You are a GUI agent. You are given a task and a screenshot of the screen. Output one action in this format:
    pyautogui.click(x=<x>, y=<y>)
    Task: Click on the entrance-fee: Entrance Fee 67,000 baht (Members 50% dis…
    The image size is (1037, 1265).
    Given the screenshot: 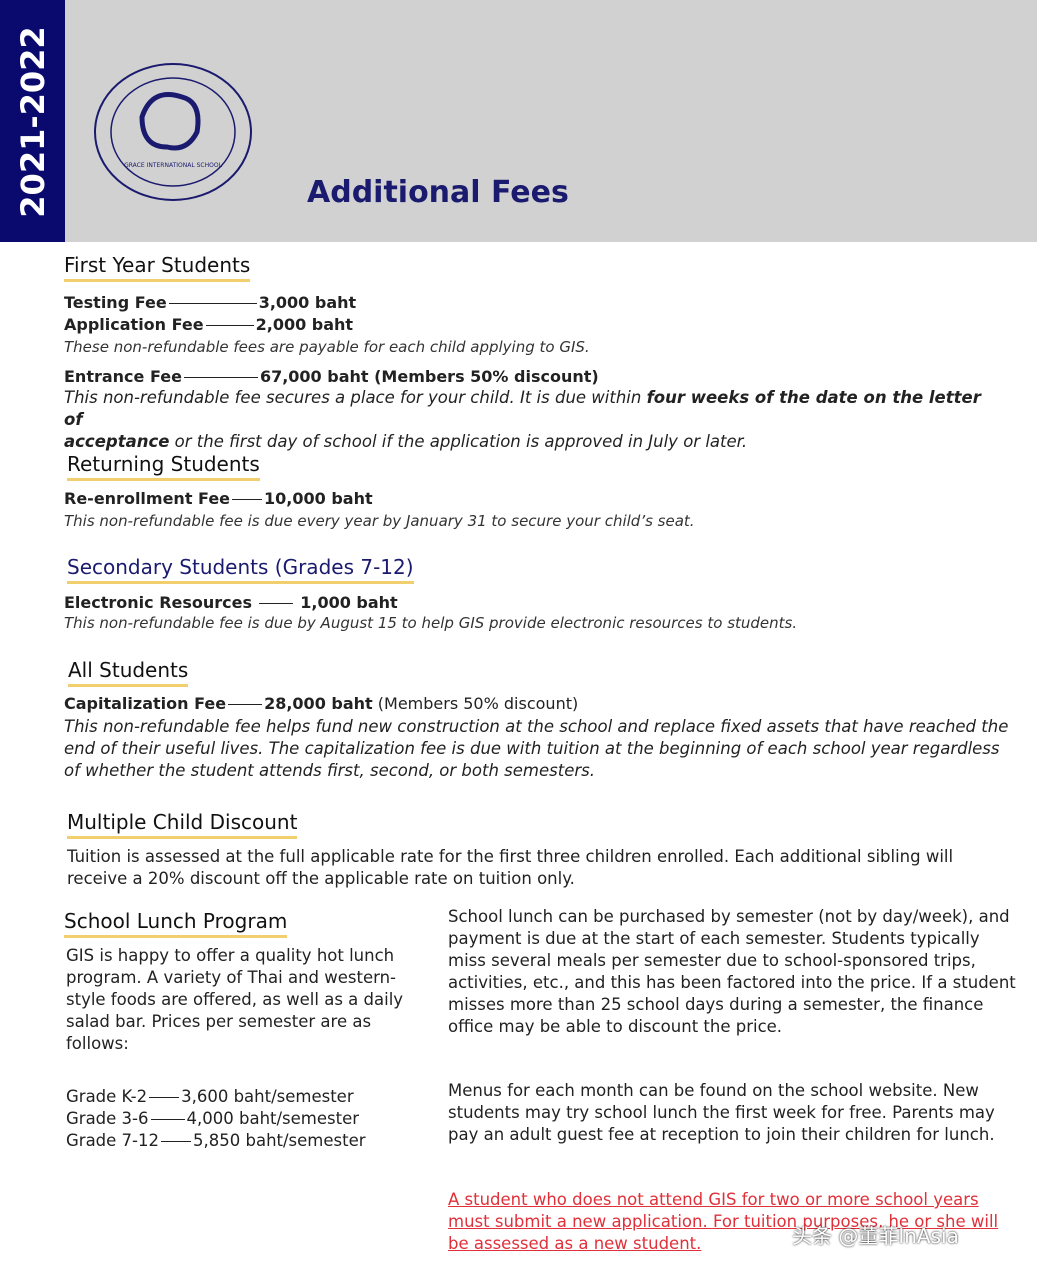 What is the action you would take?
    pyautogui.click(x=331, y=376)
    